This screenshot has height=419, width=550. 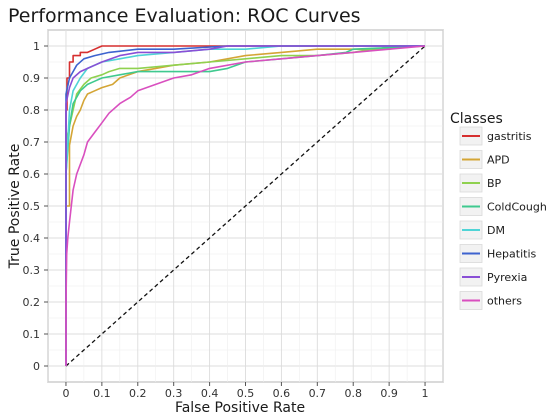 I want to click on y-tick-label: 0.5, so click(x=32, y=206).